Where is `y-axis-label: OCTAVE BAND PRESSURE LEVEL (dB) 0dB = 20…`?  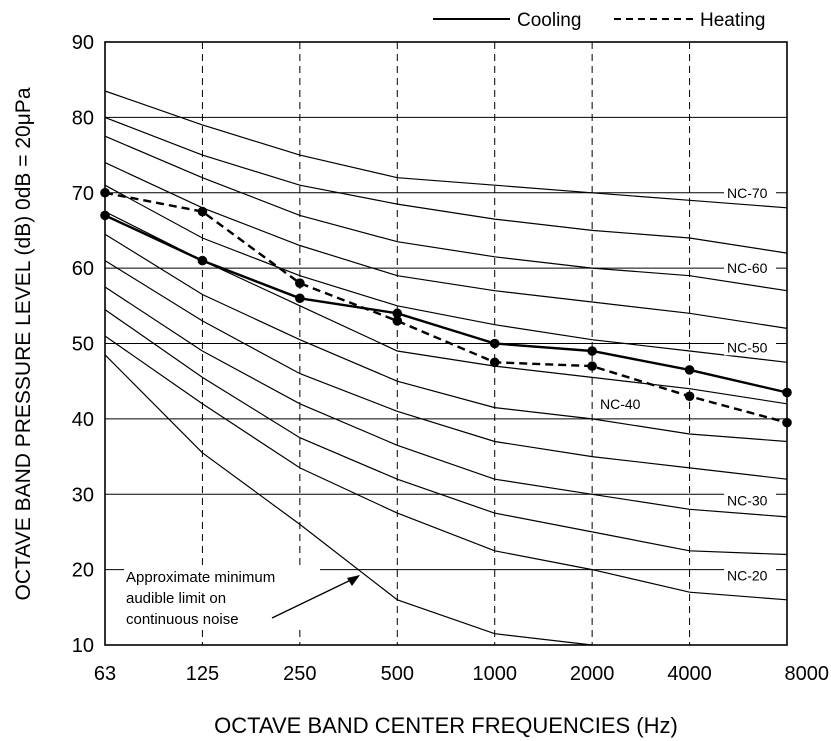
y-axis-label: OCTAVE BAND PRESSURE LEVEL (dB) 0dB = 20… is located at coordinates (23, 343).